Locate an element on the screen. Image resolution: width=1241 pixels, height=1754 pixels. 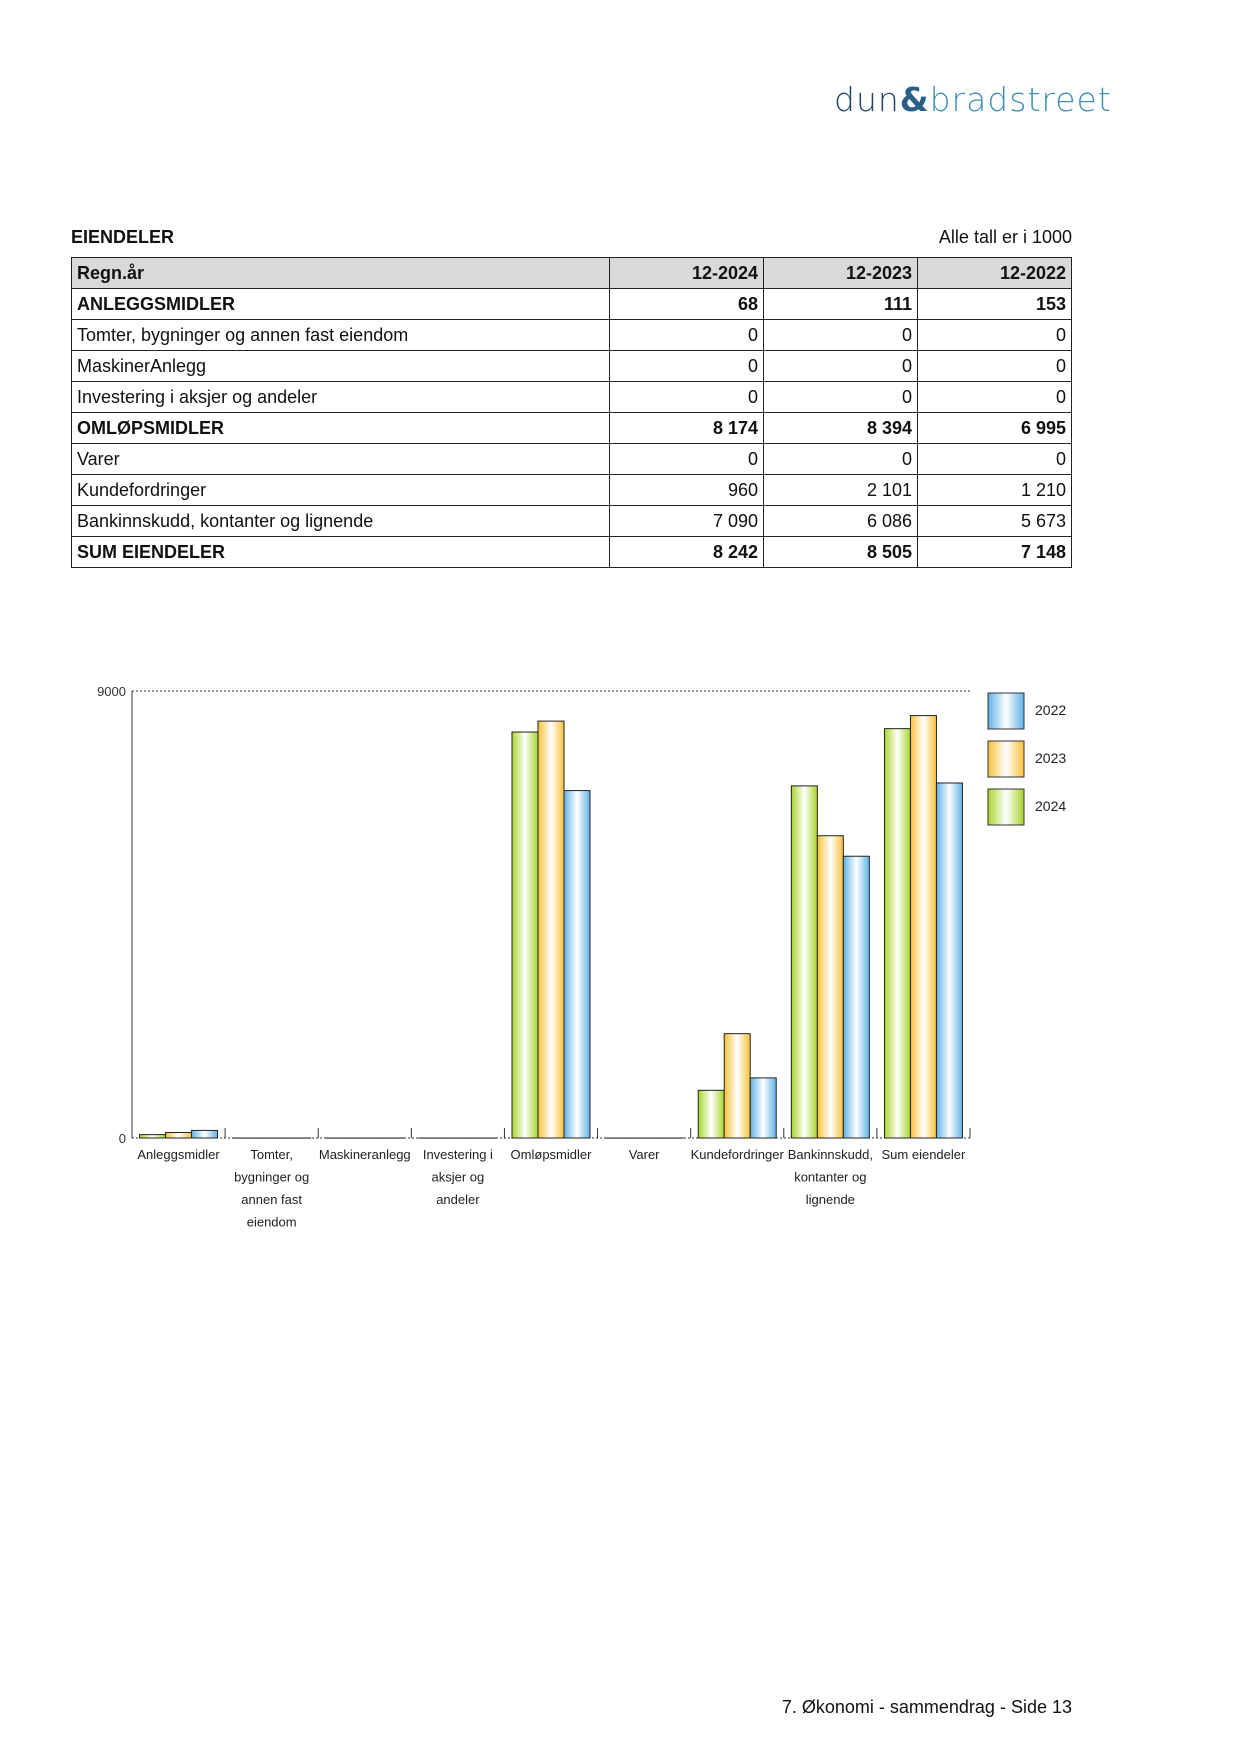
row-label: MaskinerAnlegg is located at coordinates (340, 366).